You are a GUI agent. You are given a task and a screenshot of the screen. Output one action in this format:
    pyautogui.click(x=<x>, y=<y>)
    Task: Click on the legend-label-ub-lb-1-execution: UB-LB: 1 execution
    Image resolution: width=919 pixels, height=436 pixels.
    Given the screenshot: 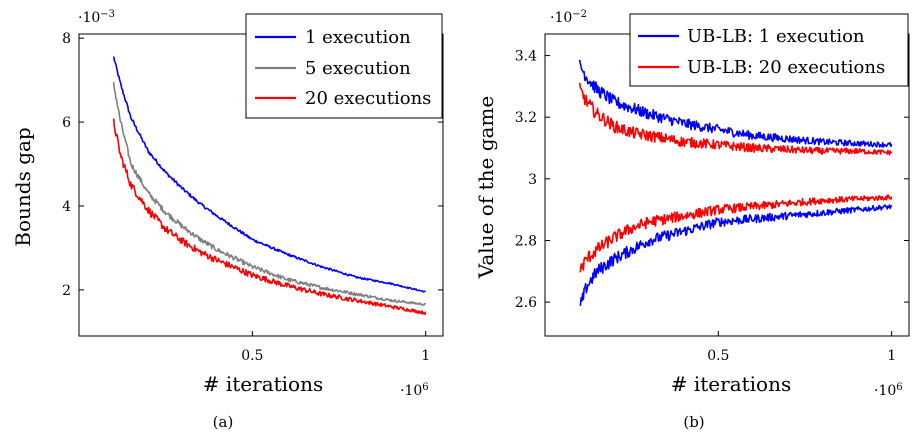 What is the action you would take?
    pyautogui.click(x=776, y=36)
    